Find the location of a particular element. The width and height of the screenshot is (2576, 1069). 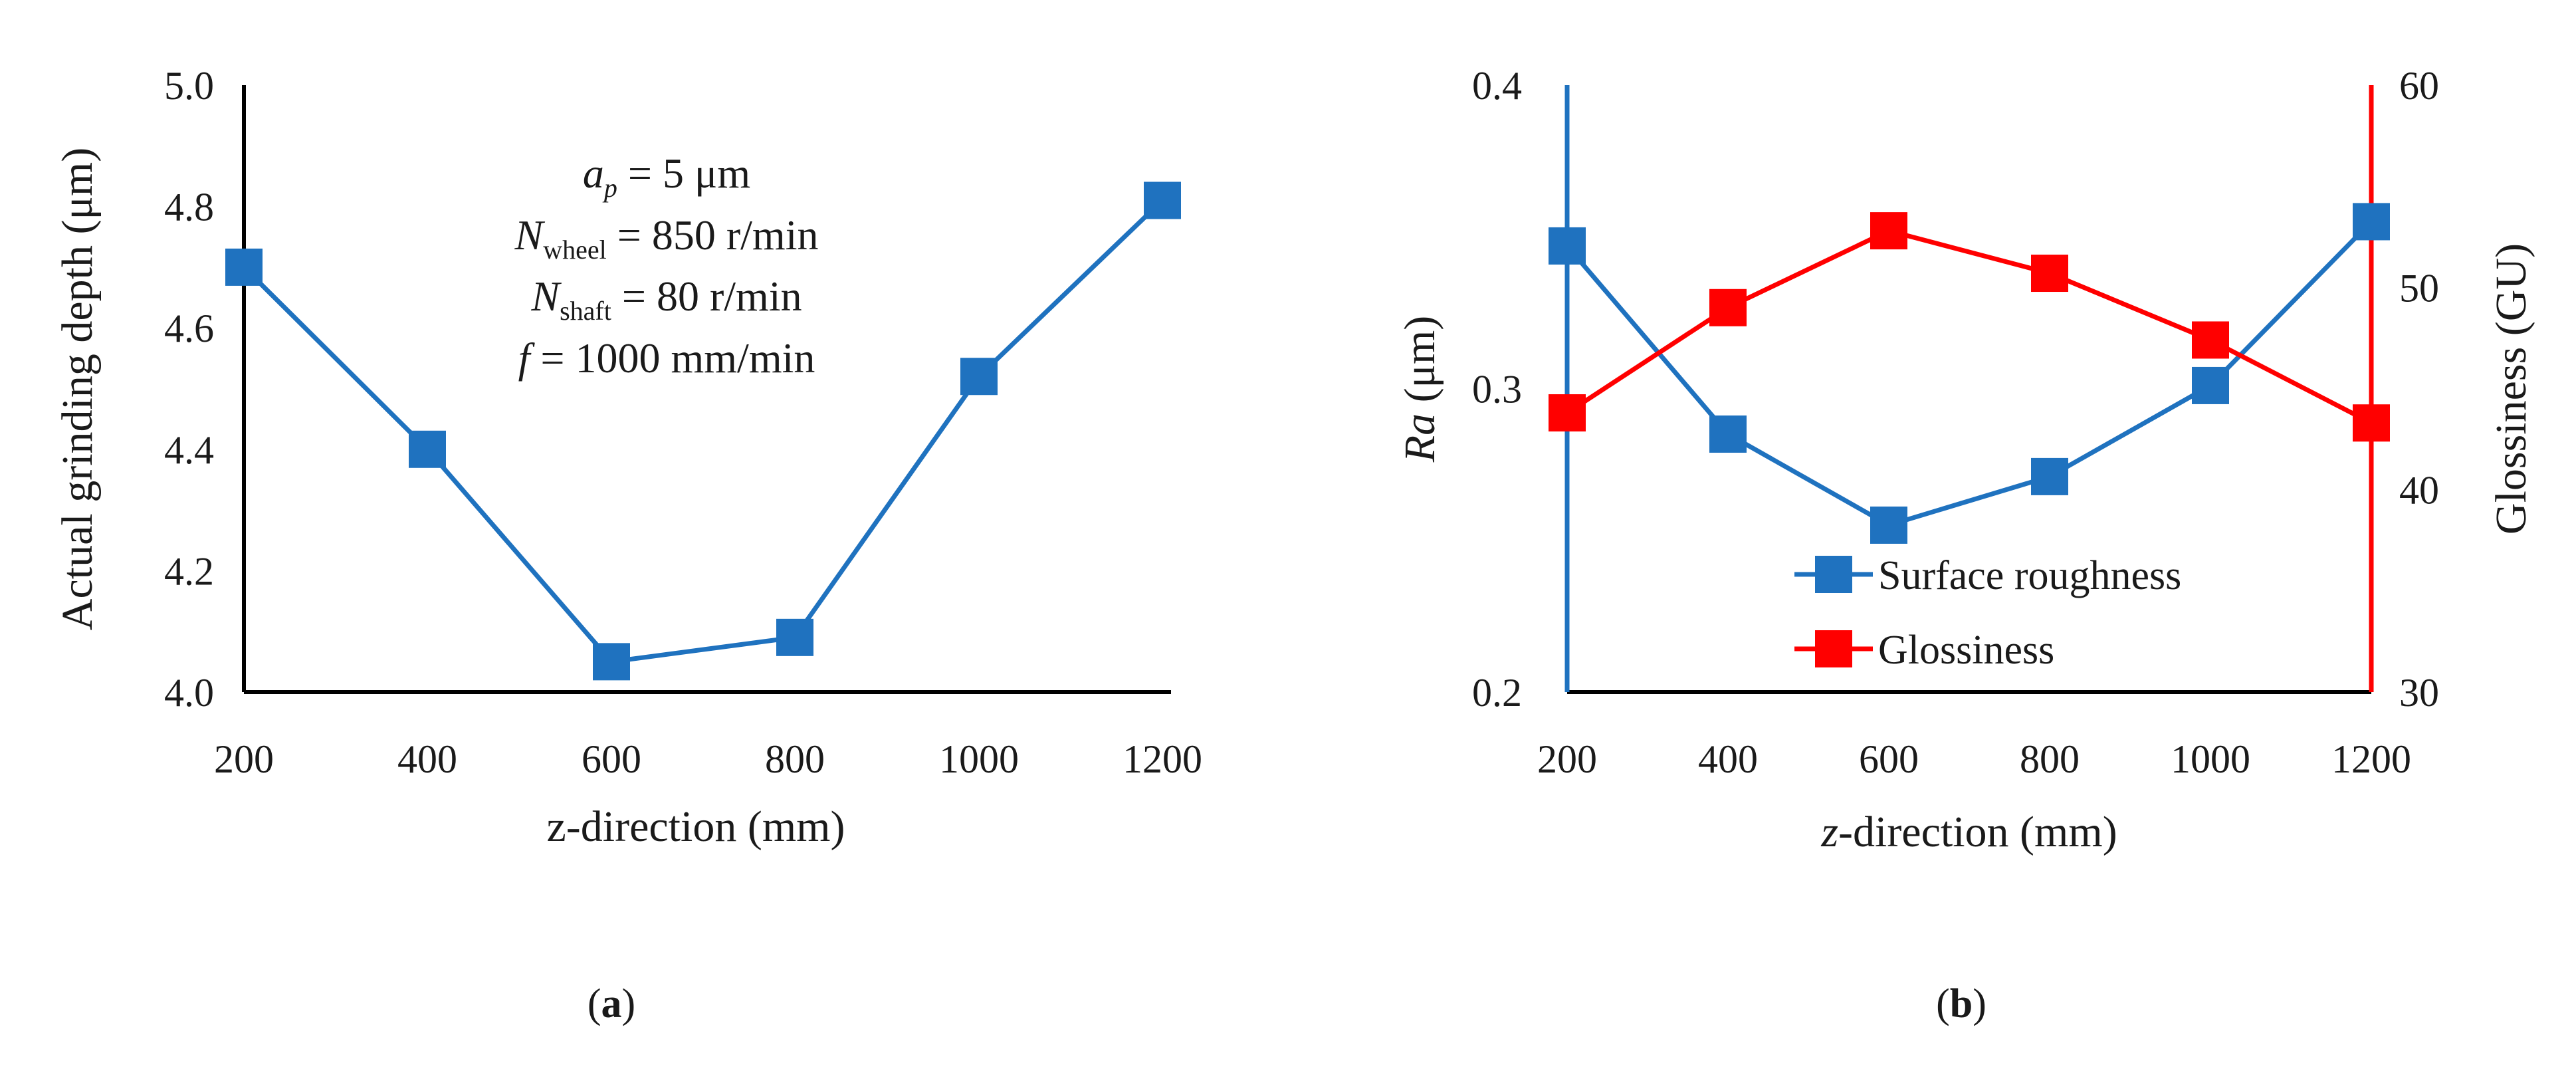

chart-b-surface-roughness-line is located at coordinates (1969, 374).